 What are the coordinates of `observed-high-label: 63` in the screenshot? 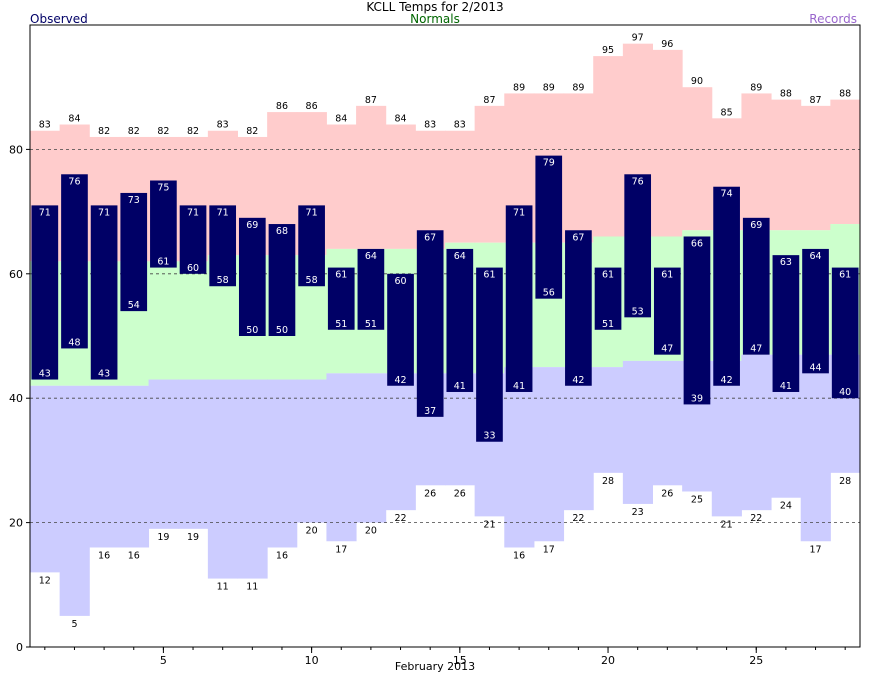 It's located at (786, 262).